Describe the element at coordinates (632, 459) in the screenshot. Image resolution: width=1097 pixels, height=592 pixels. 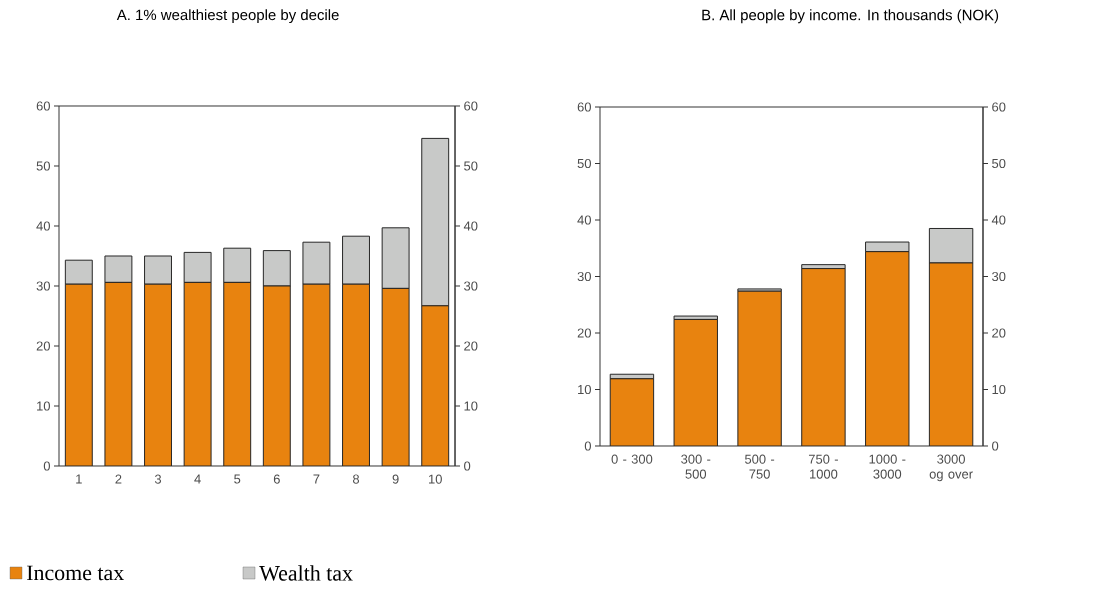
I see `x-tick-label: 0 - 300` at that location.